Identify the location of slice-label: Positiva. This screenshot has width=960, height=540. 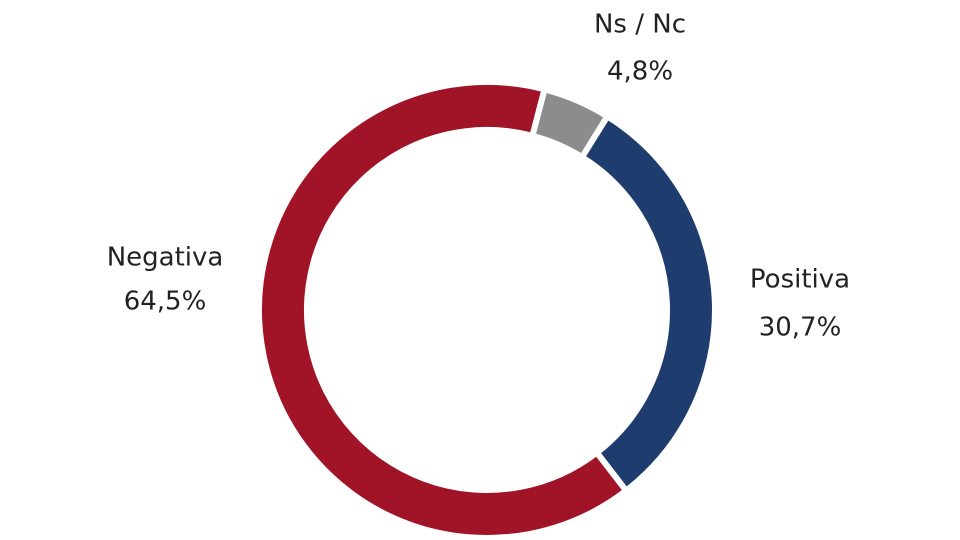
(800, 280).